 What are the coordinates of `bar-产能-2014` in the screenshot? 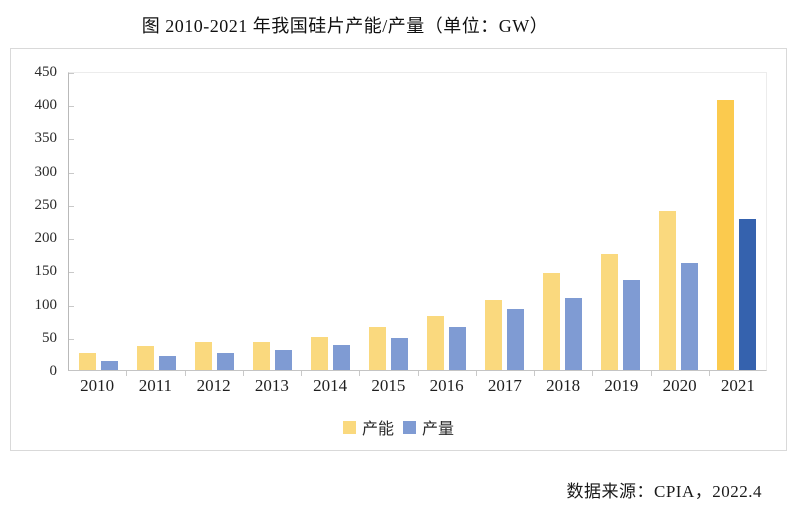 It's located at (319, 353).